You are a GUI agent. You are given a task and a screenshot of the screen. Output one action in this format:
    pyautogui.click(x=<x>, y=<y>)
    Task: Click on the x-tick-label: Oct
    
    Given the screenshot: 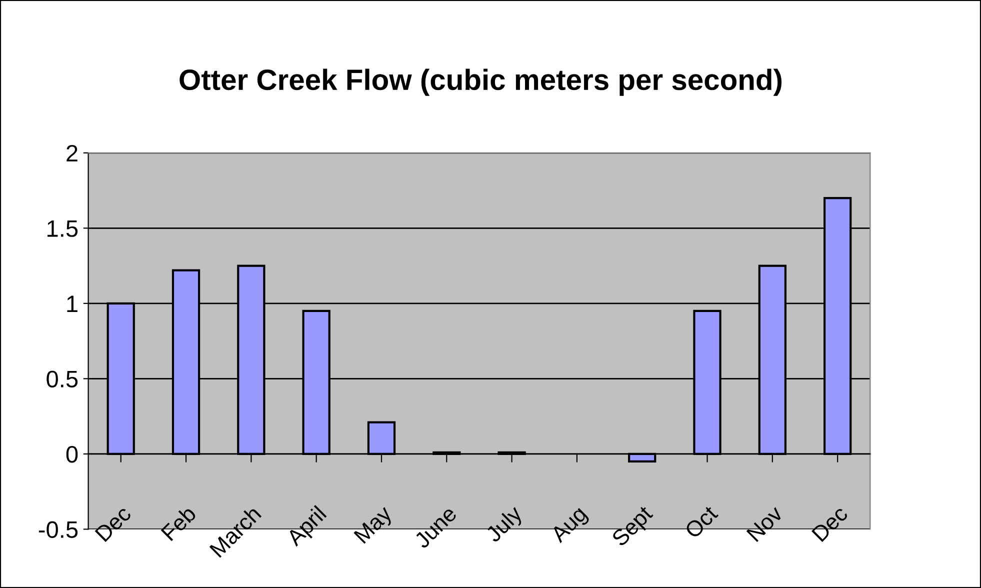 What is the action you would take?
    pyautogui.click(x=701, y=522)
    